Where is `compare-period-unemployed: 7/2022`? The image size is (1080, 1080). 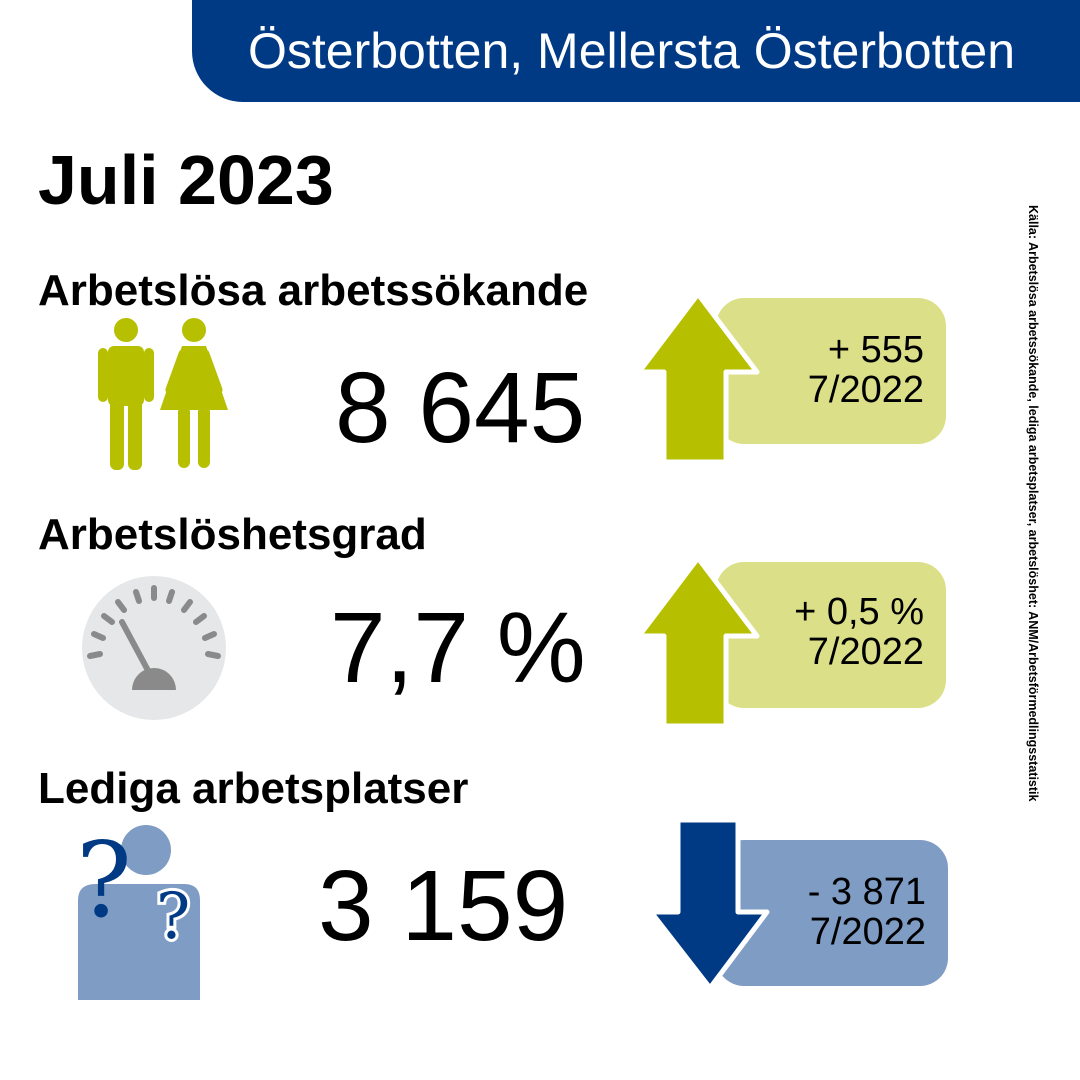 compare-period-unemployed: 7/2022 is located at coordinates (865, 390).